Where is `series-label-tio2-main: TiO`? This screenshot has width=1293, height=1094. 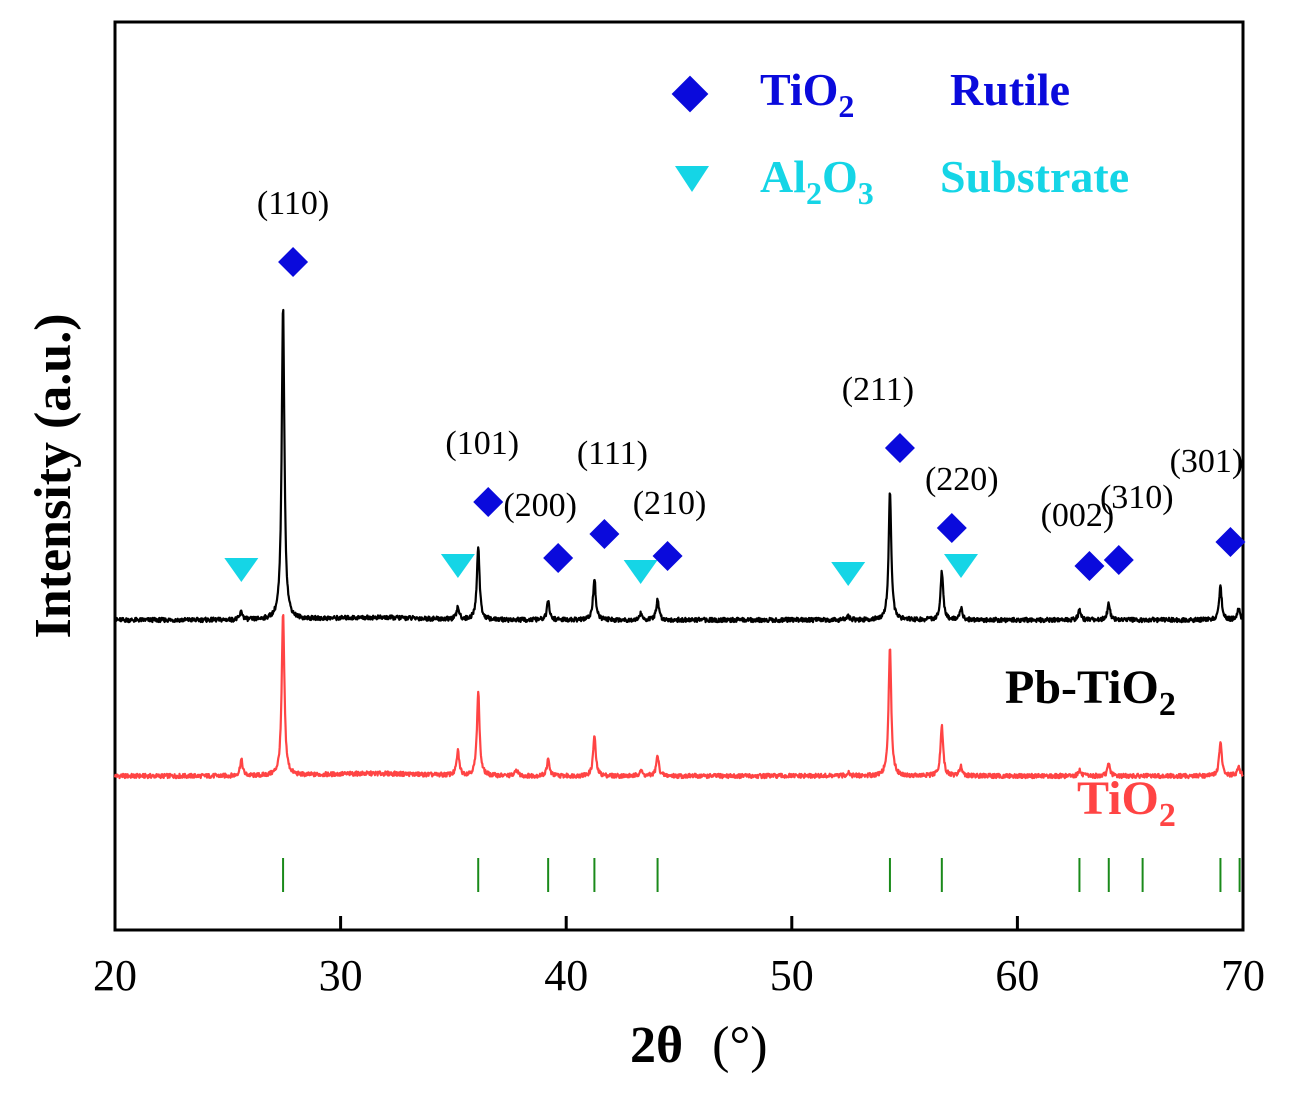
series-label-tio2-main: TiO is located at coordinates (1118, 798).